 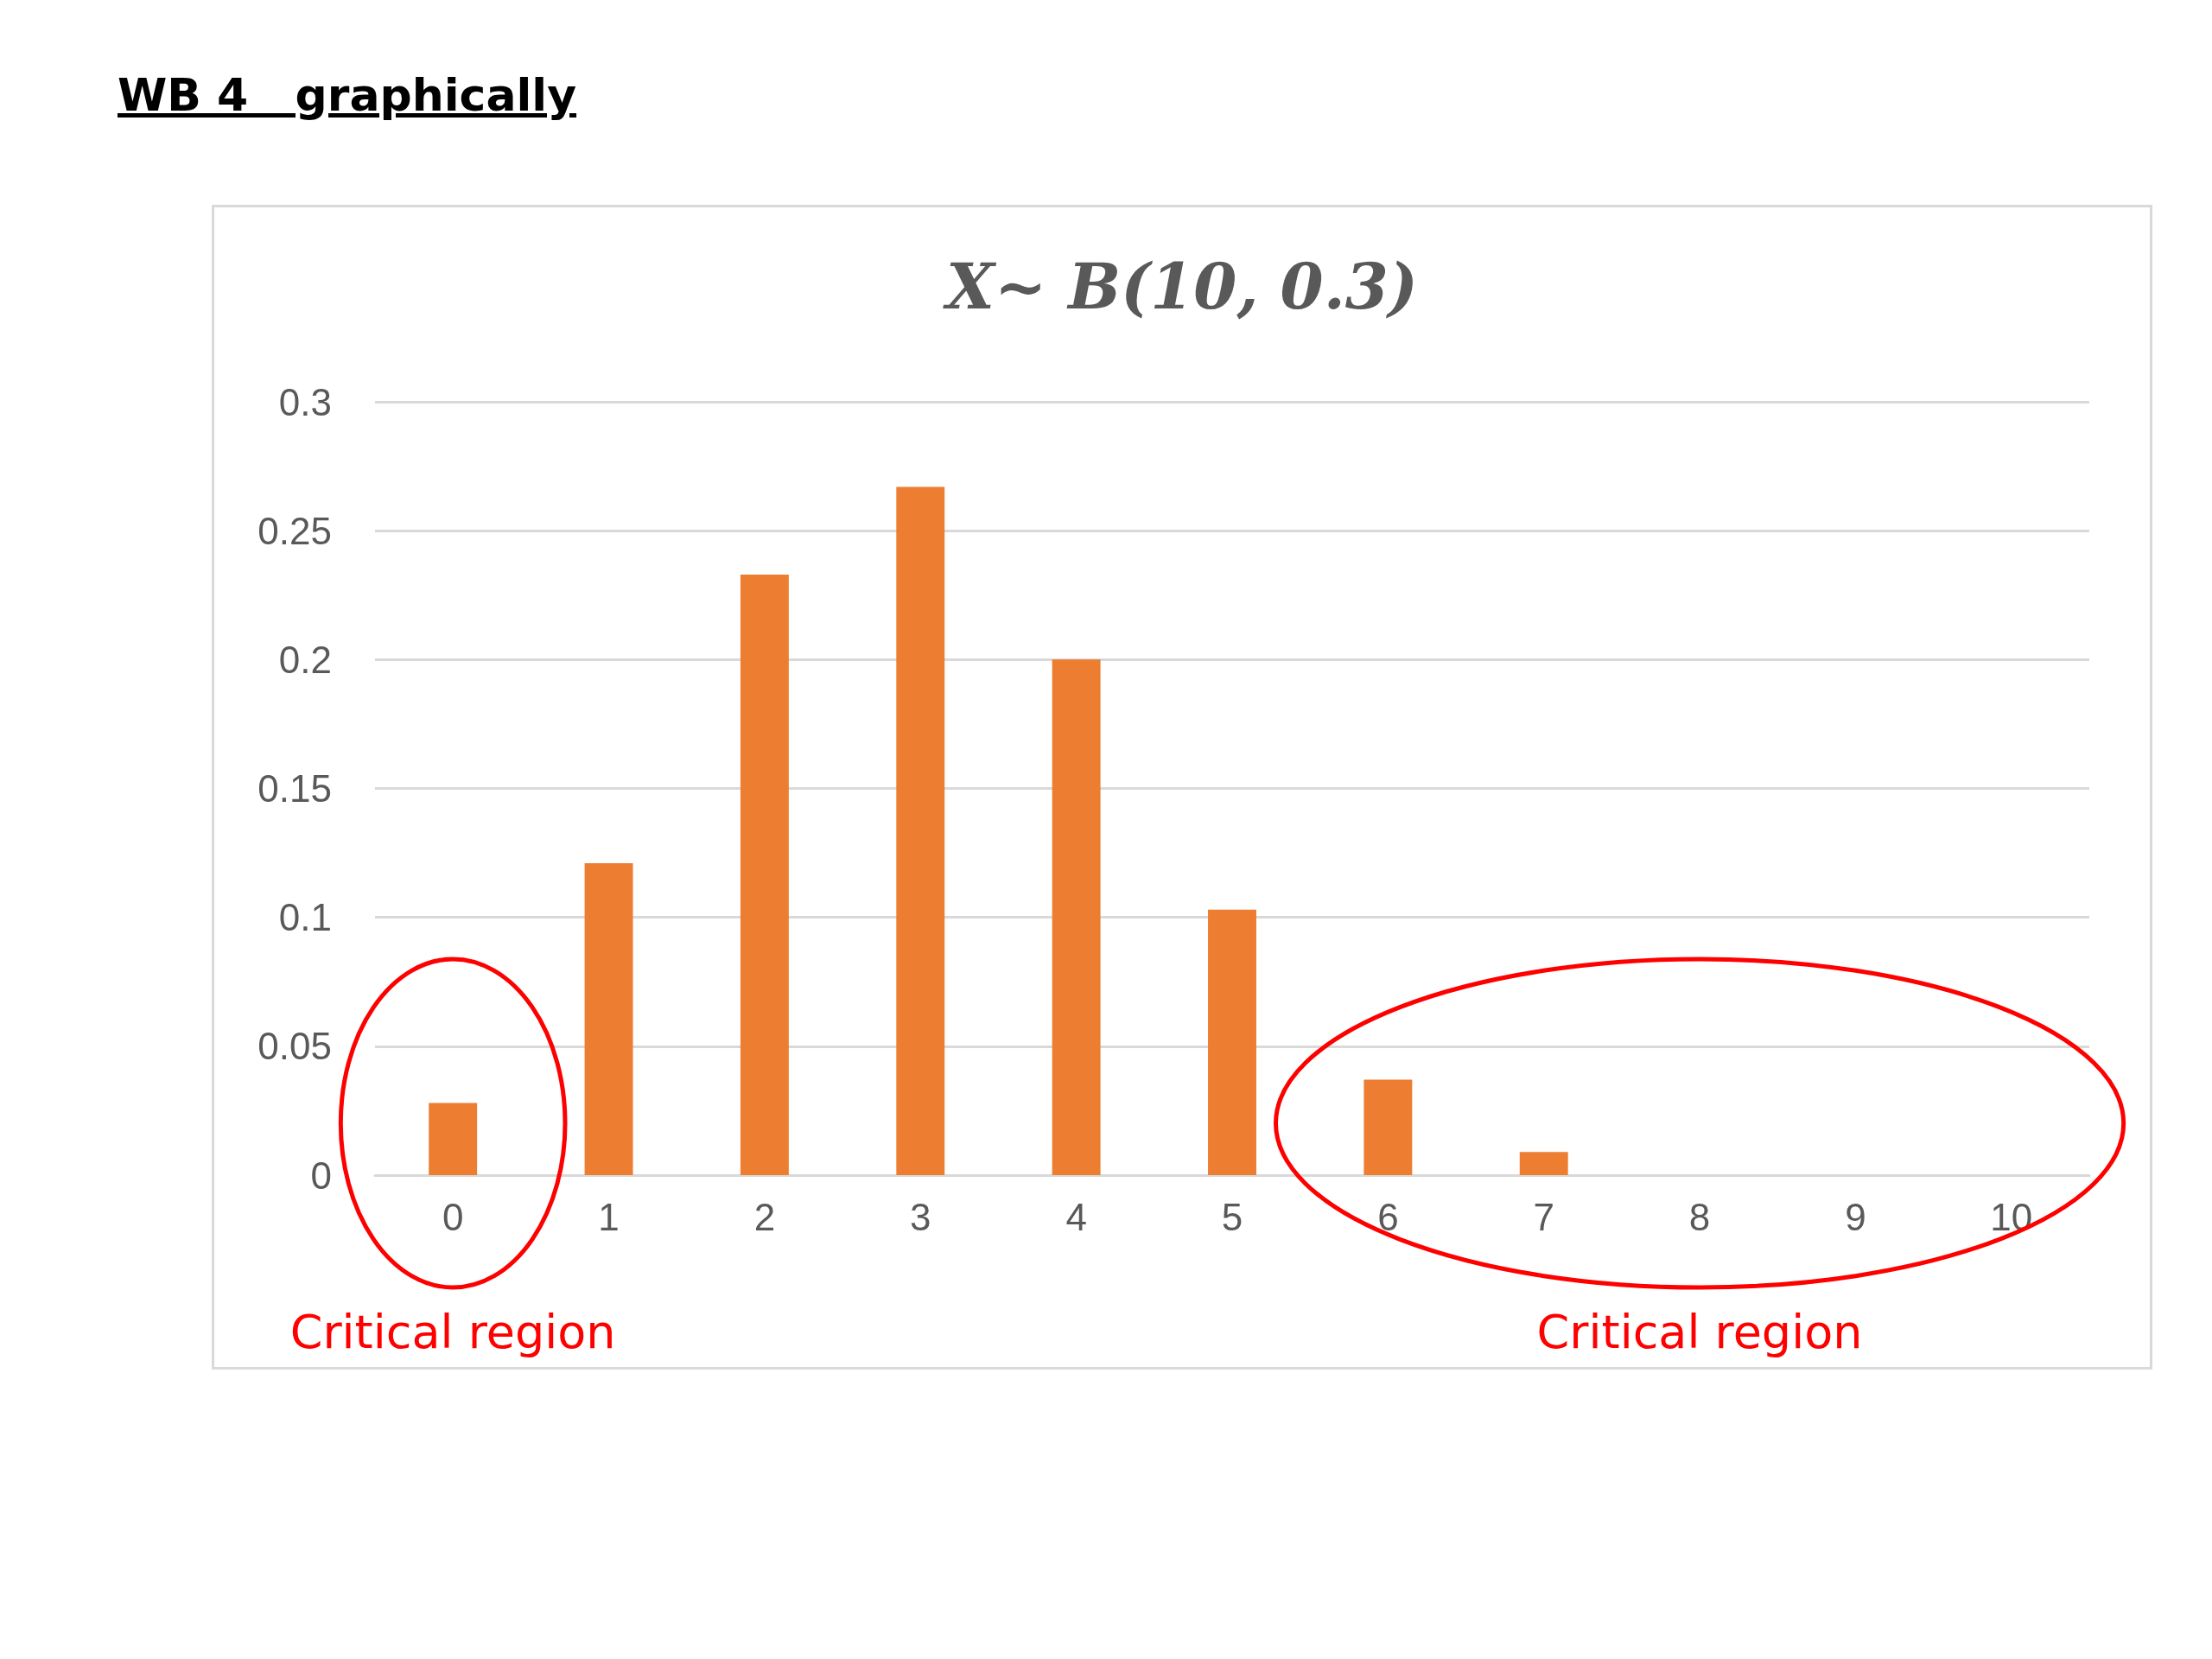 What do you see at coordinates (1855, 1216) in the screenshot?
I see `x-tick-label: 9` at bounding box center [1855, 1216].